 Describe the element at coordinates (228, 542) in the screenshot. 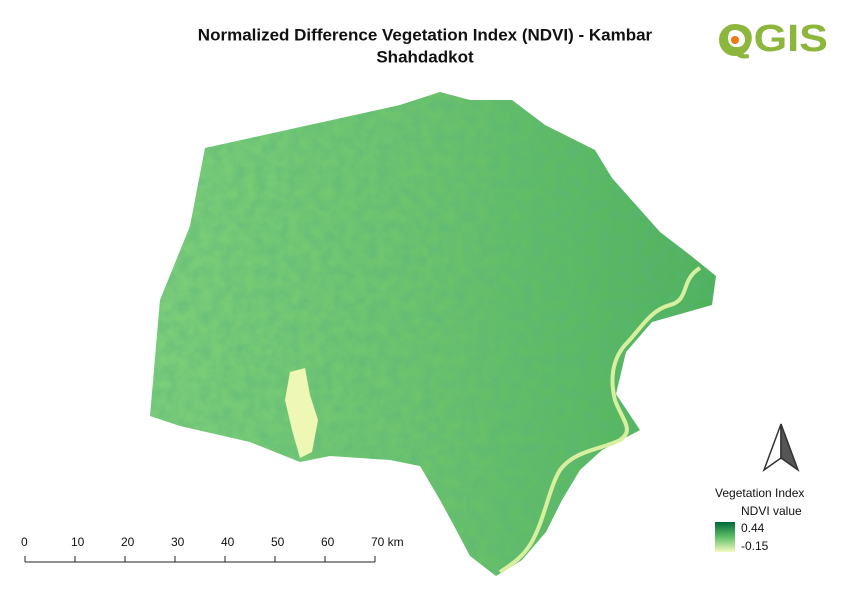

I see `scale-label: 40` at that location.